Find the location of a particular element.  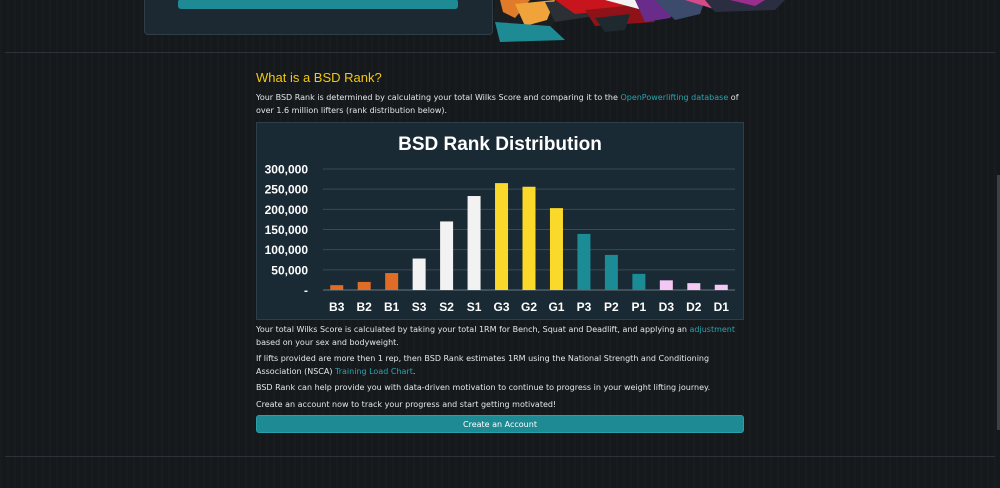

x-tick-label: B2 is located at coordinates (365, 307).